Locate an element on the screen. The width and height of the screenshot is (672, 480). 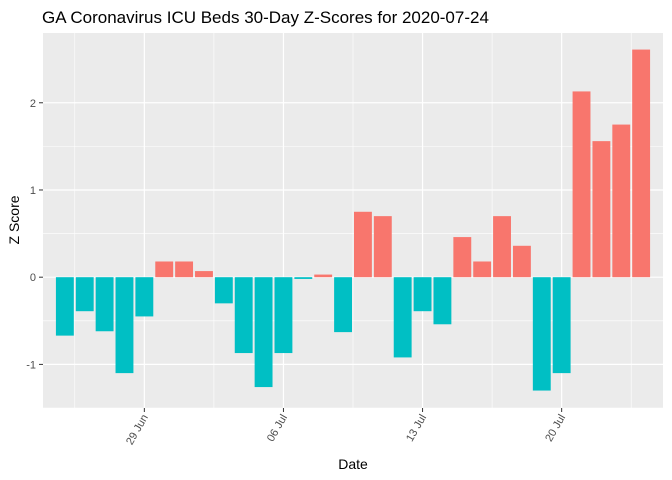
x-tick-label: 20 Jul is located at coordinates (555, 428).